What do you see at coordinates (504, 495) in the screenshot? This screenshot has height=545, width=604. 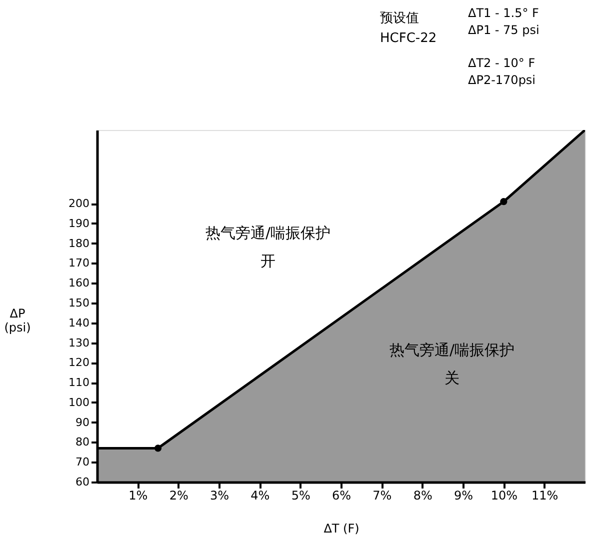 I see `x-tick-label: 10%` at bounding box center [504, 495].